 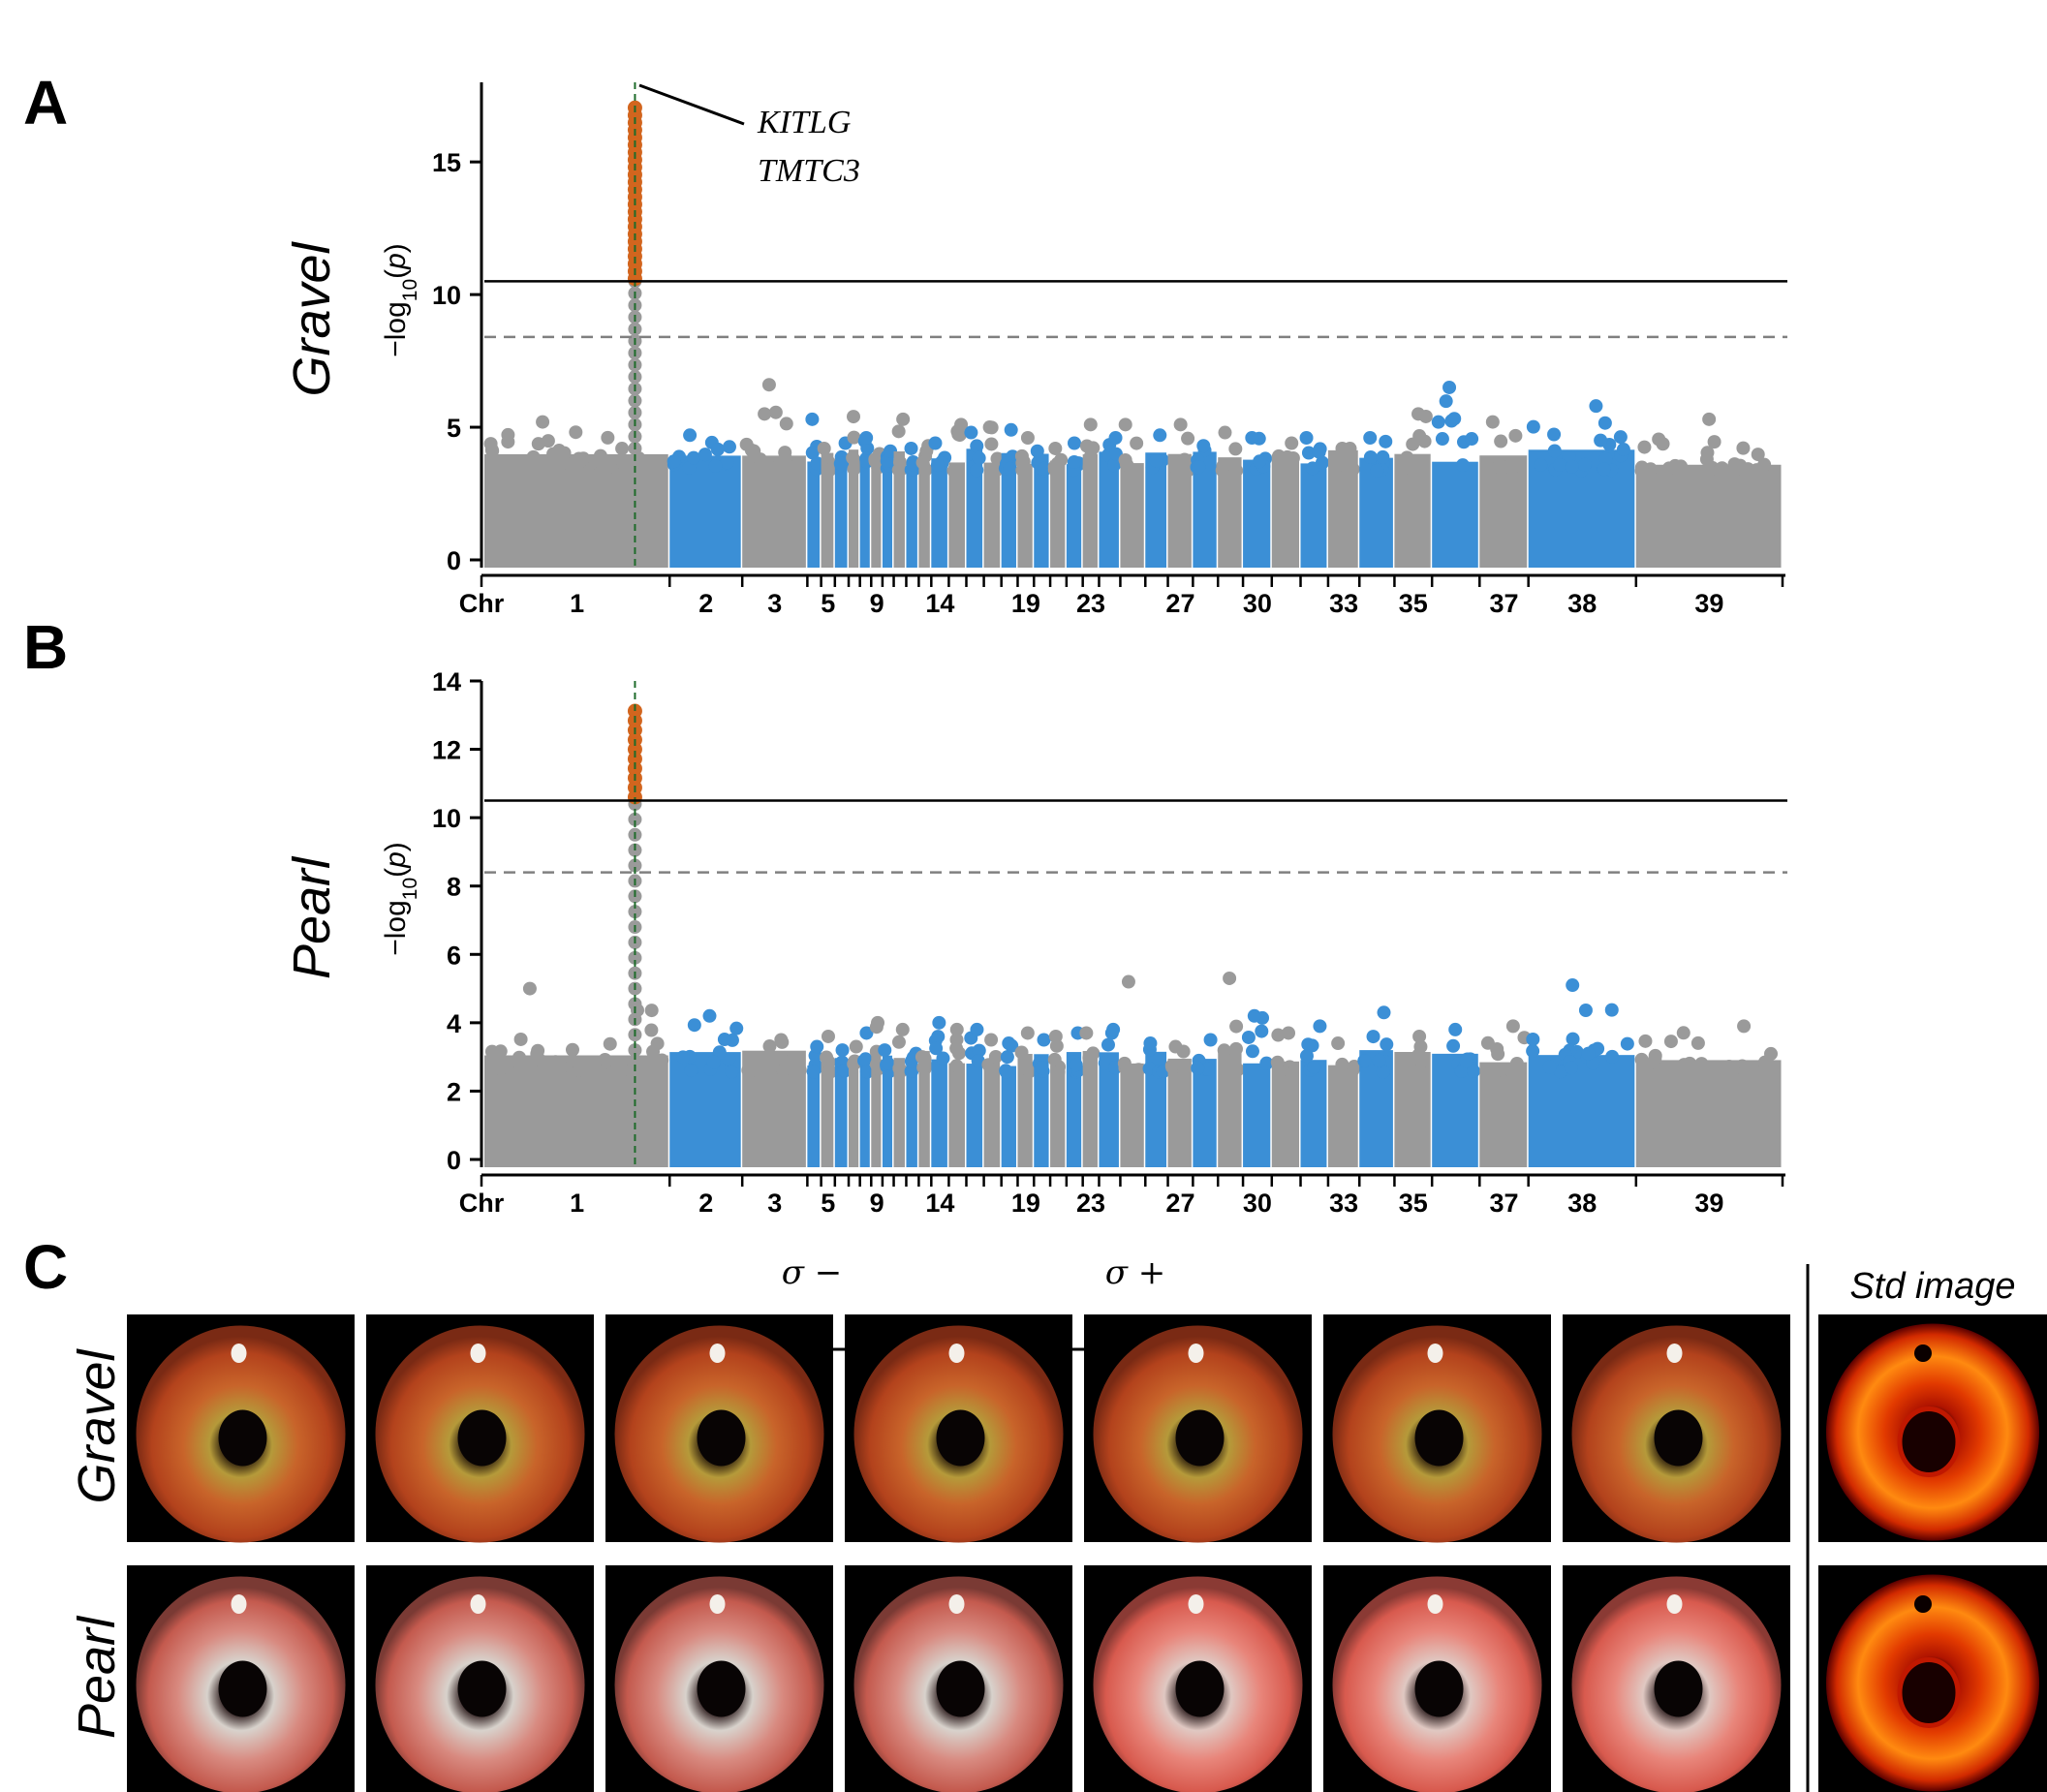 I want to click on y-tick-label: 2, so click(x=454, y=1091).